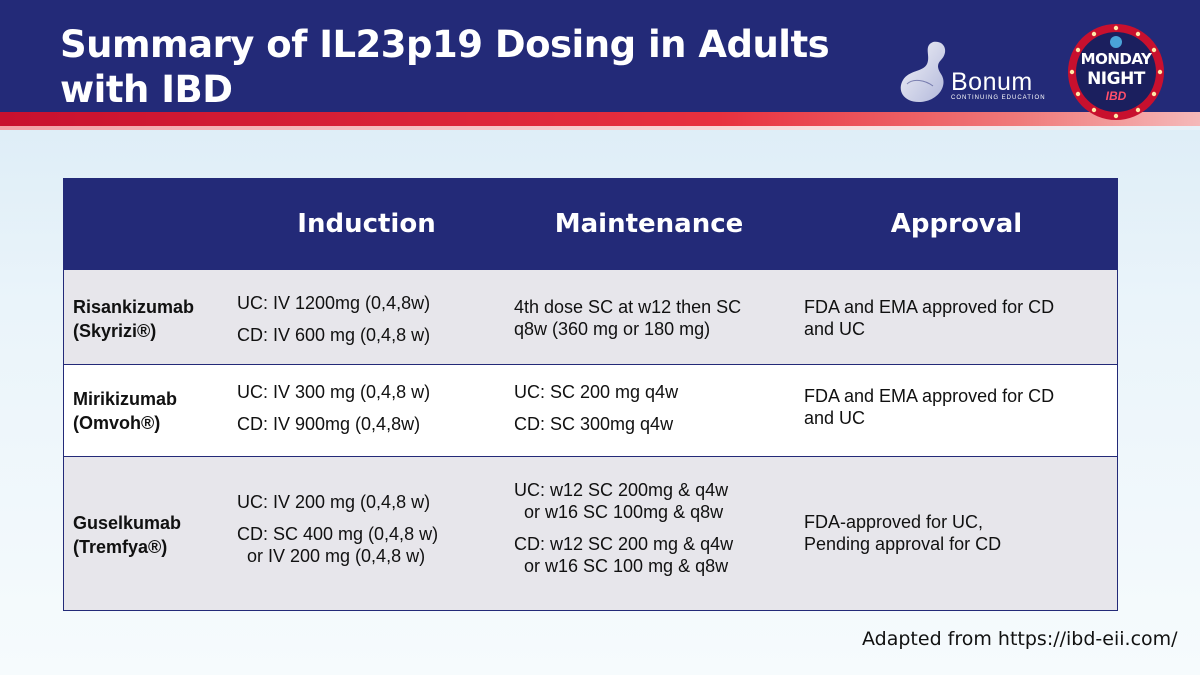 The height and width of the screenshot is (675, 1200). What do you see at coordinates (992, 82) in the screenshot?
I see `bonum-wordmark: Bonum` at bounding box center [992, 82].